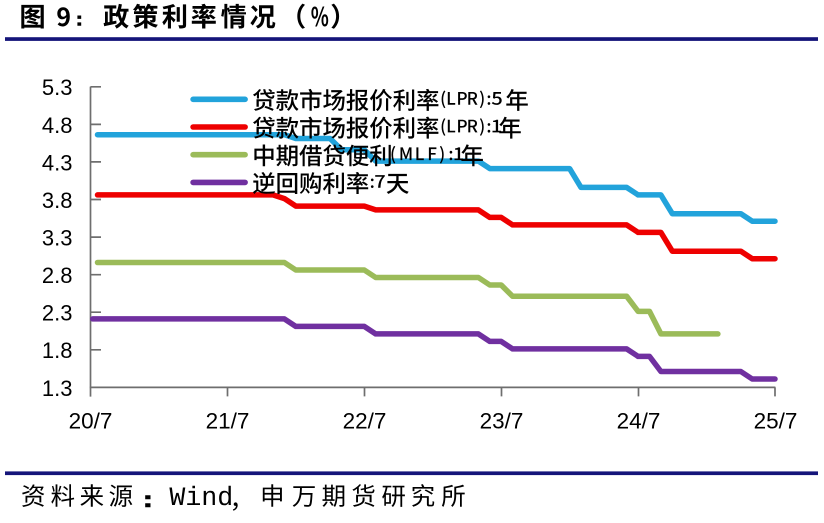 This screenshot has width=824, height=523. What do you see at coordinates (57, 350) in the screenshot?
I see `svg-text: 1.8` at bounding box center [57, 350].